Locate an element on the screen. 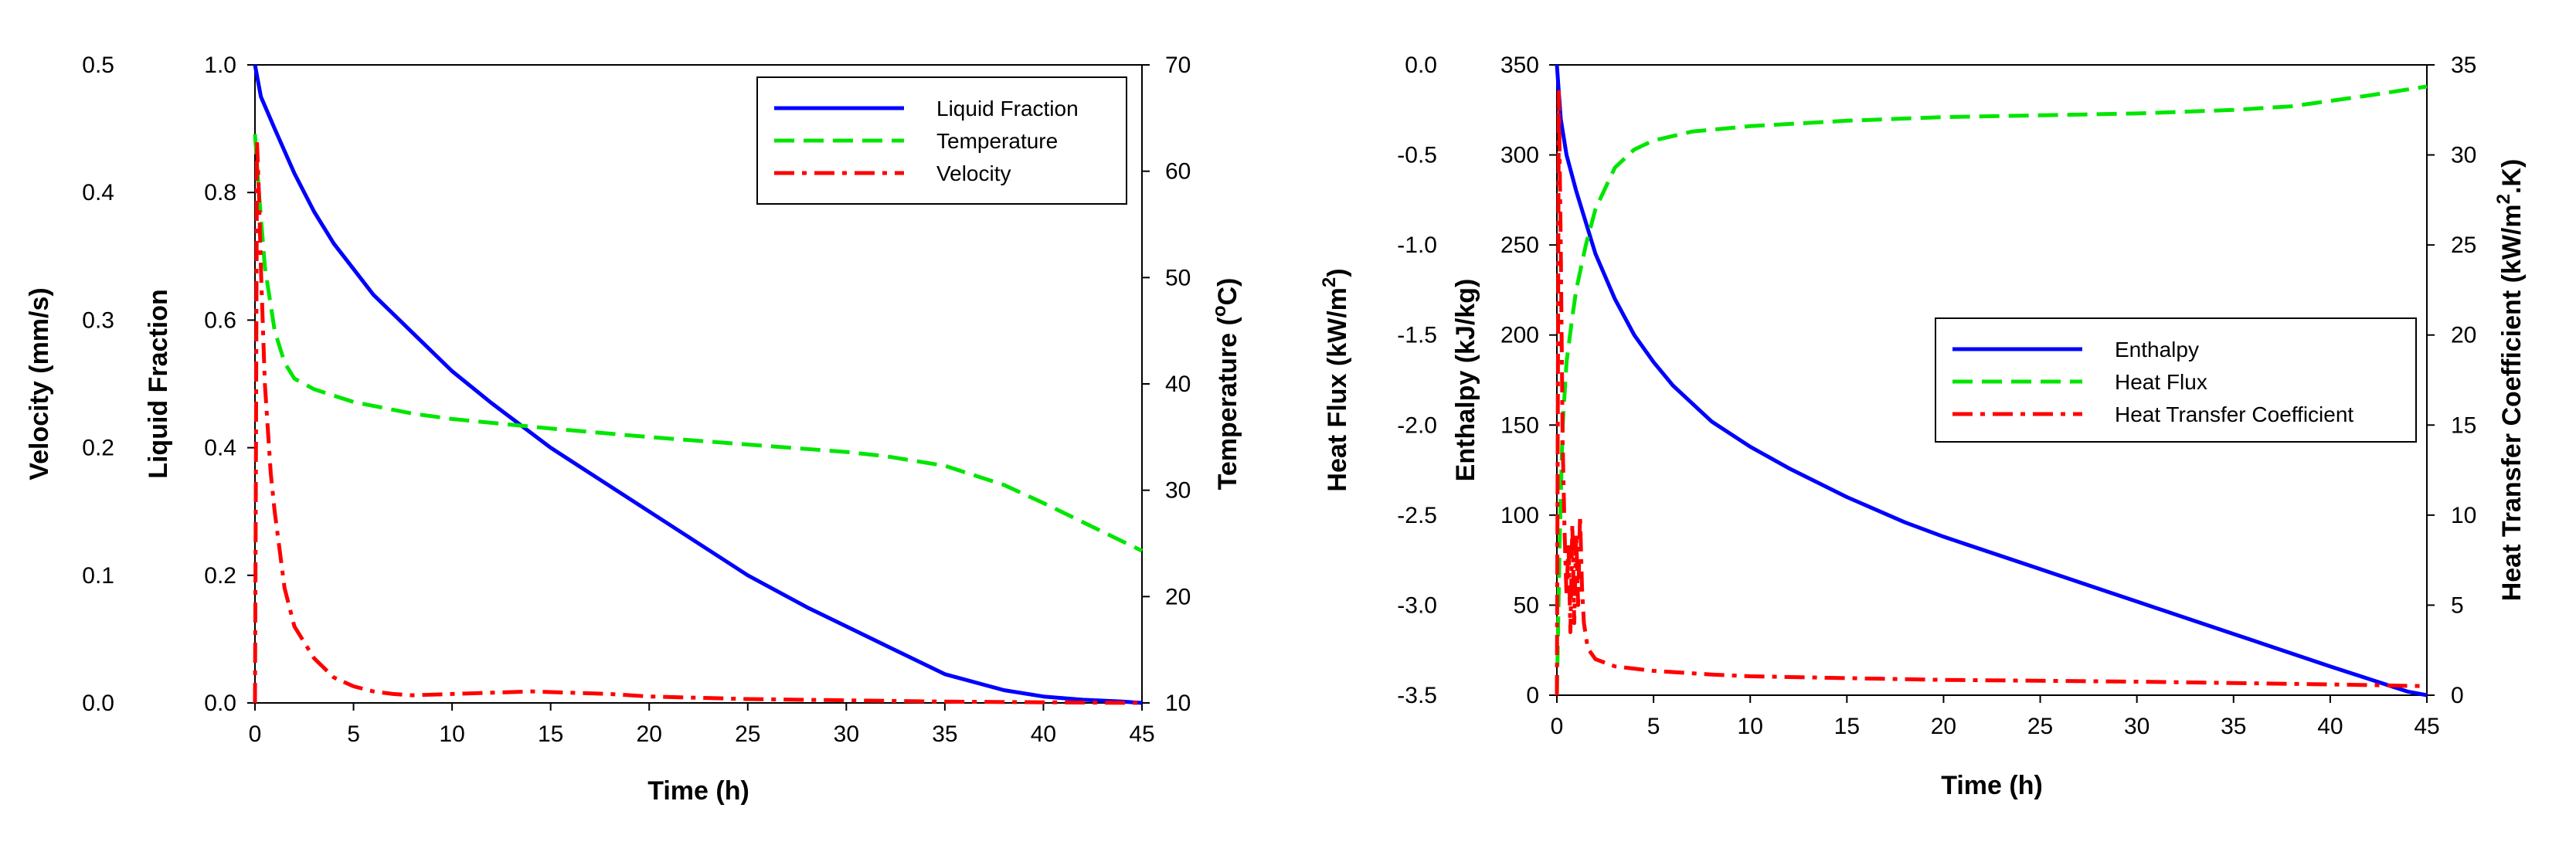  right-axis-title: Temperature (oC) is located at coordinates (1225, 384).